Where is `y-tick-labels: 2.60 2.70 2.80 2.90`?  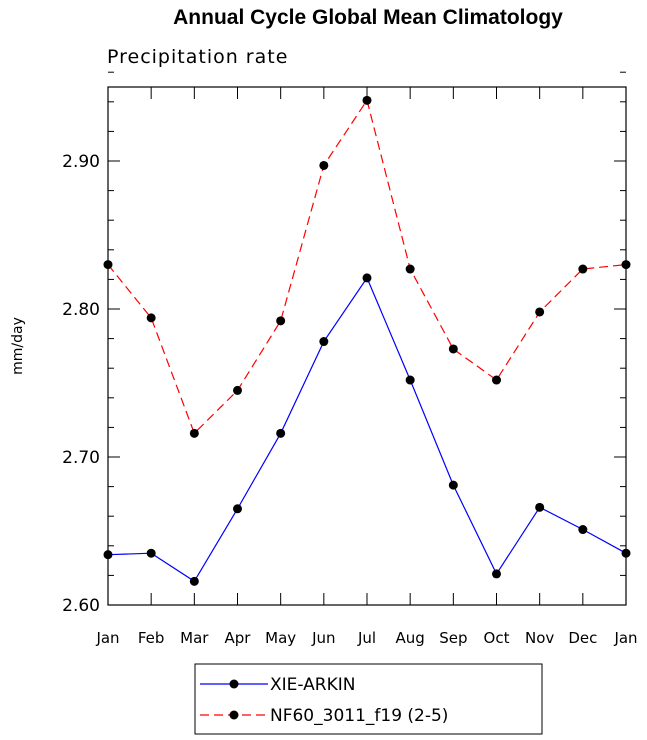 y-tick-labels: 2.60 2.70 2.80 2.90 is located at coordinates (81, 384).